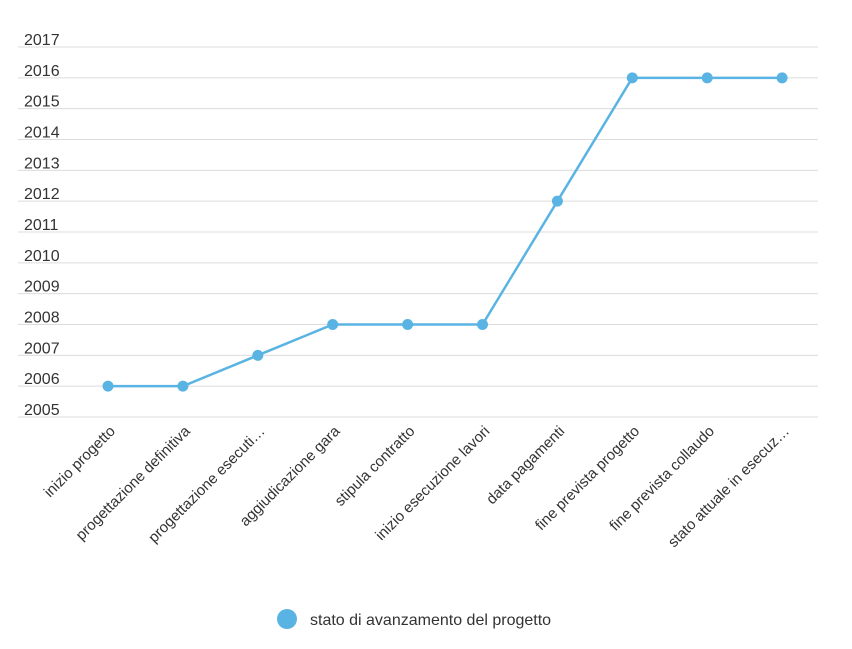  Describe the element at coordinates (42, 318) in the screenshot. I see `y-tick-label: 2008` at that location.